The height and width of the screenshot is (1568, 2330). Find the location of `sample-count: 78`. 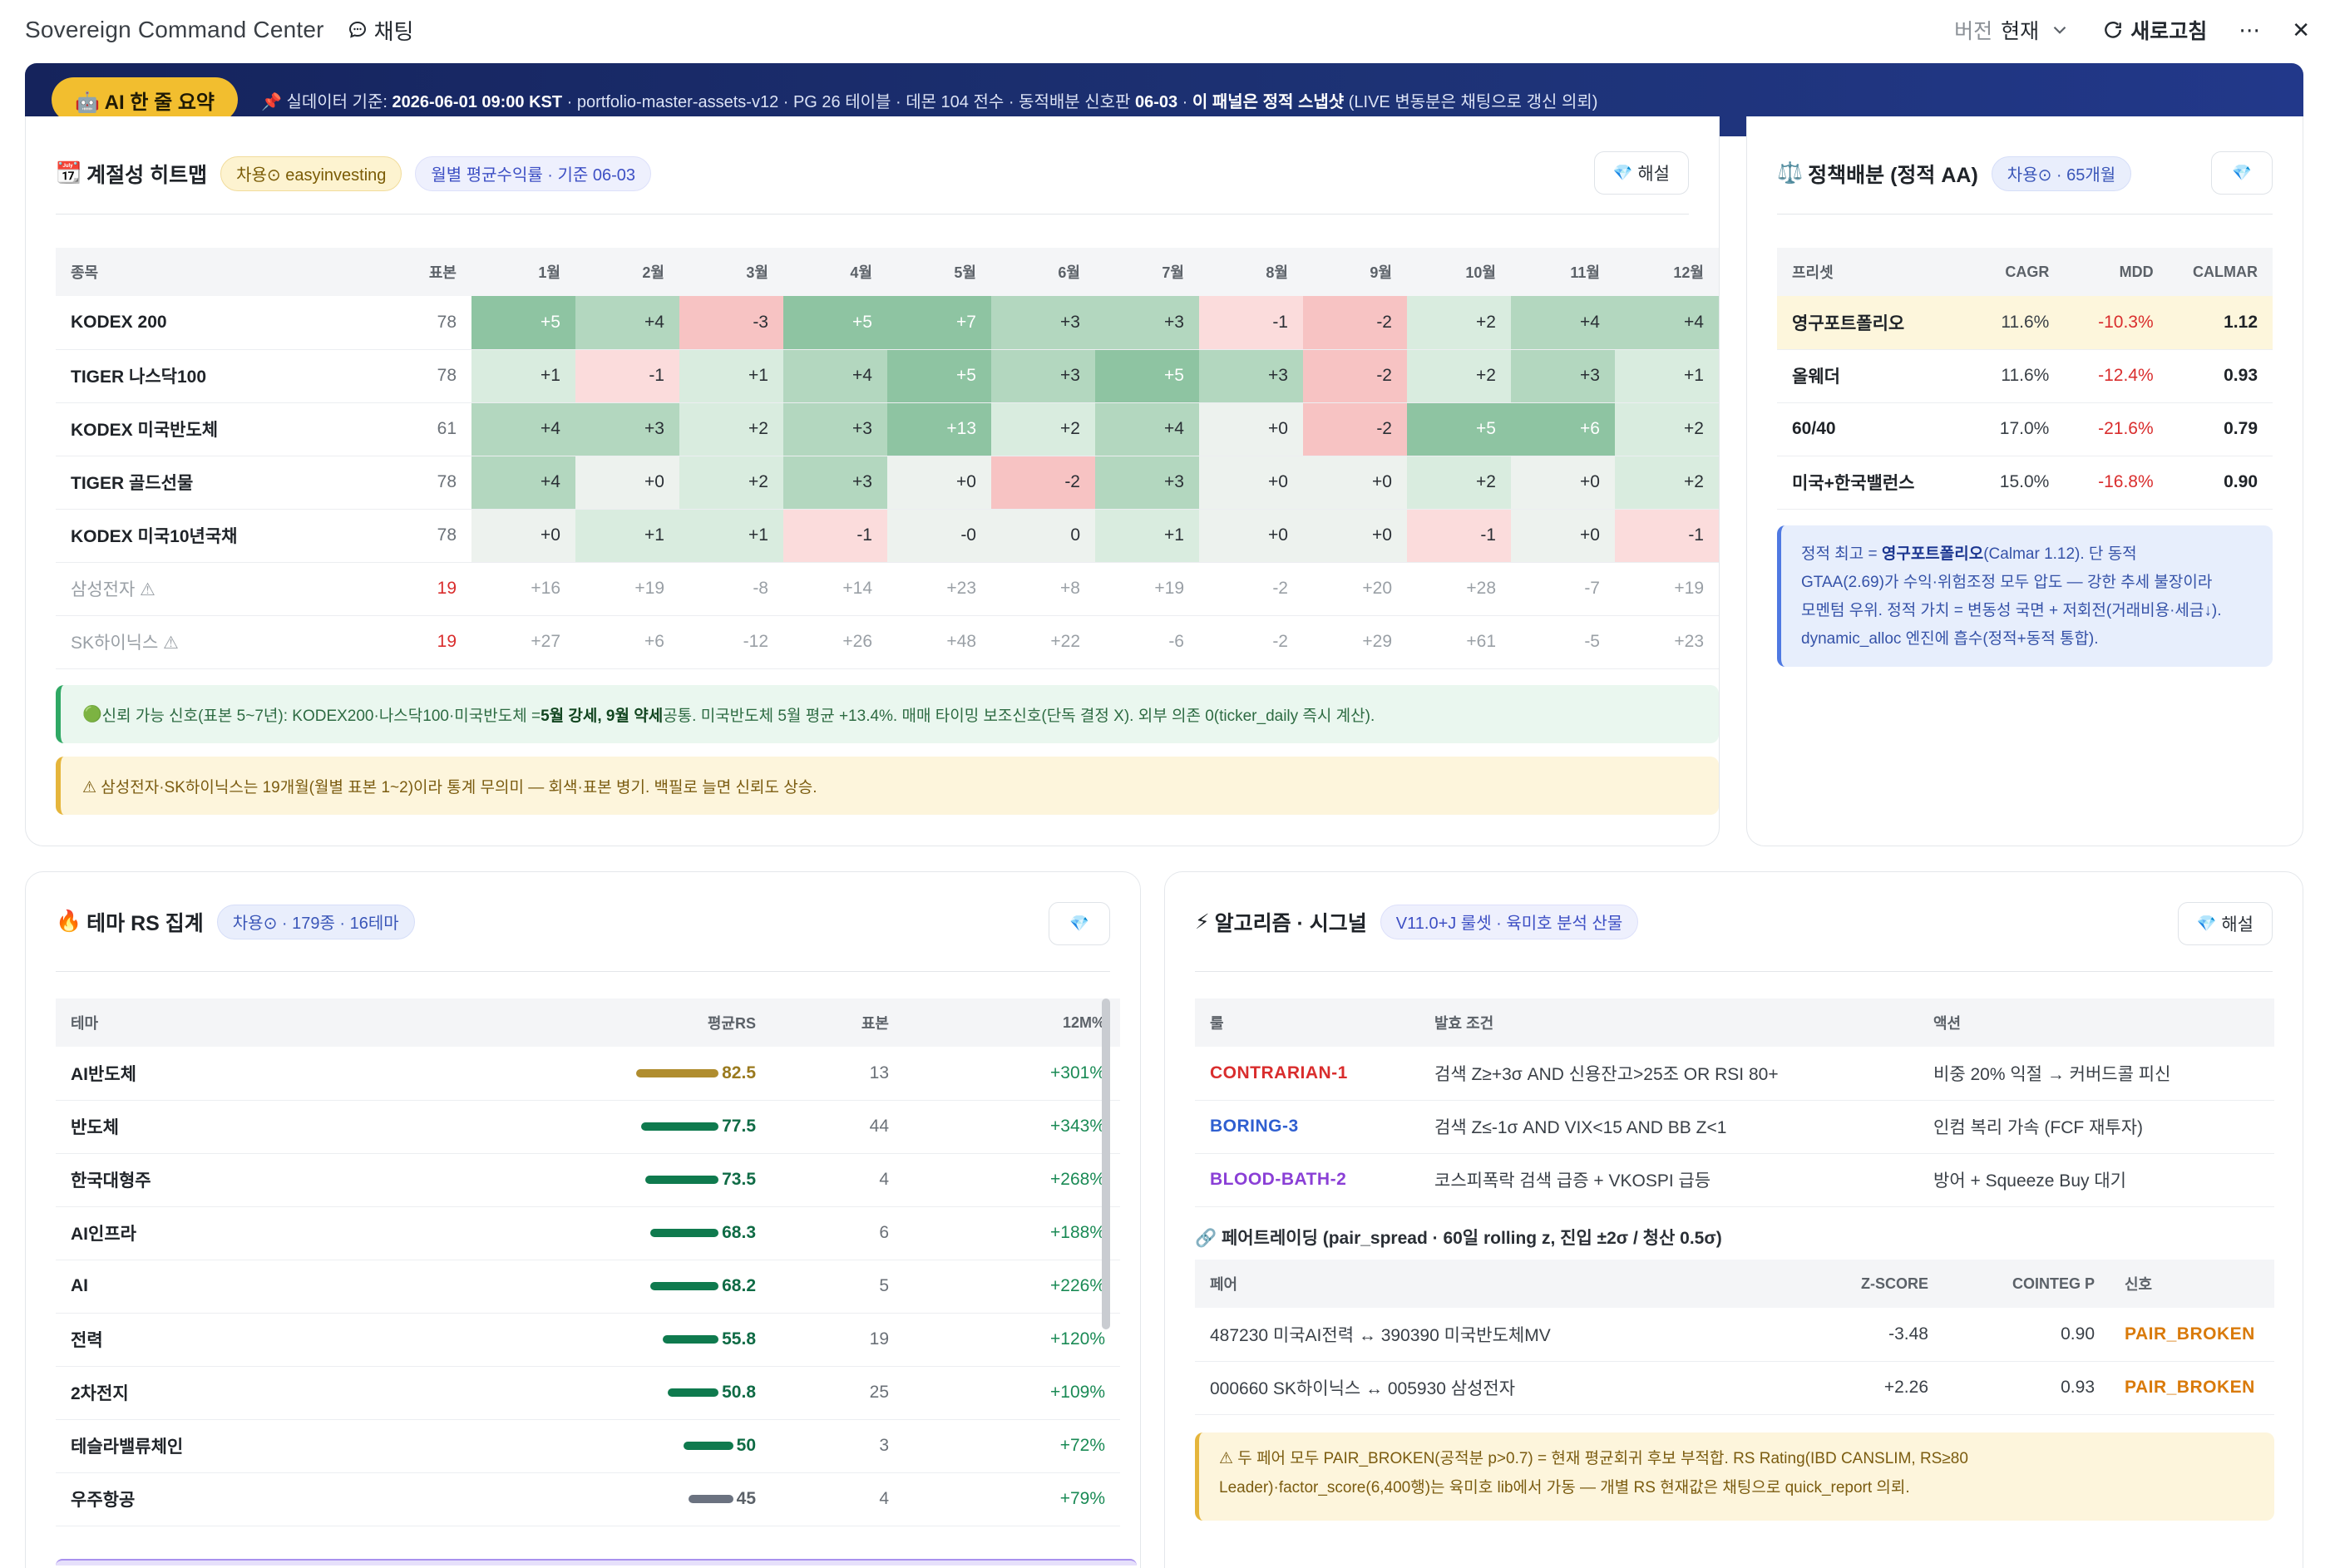

sample-count: 78 is located at coordinates (446, 483).